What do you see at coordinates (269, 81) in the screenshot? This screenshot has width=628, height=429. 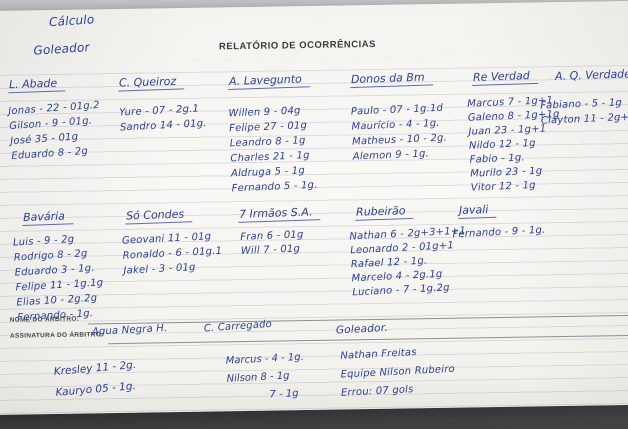 I see `team-name: A. Lavegunto` at bounding box center [269, 81].